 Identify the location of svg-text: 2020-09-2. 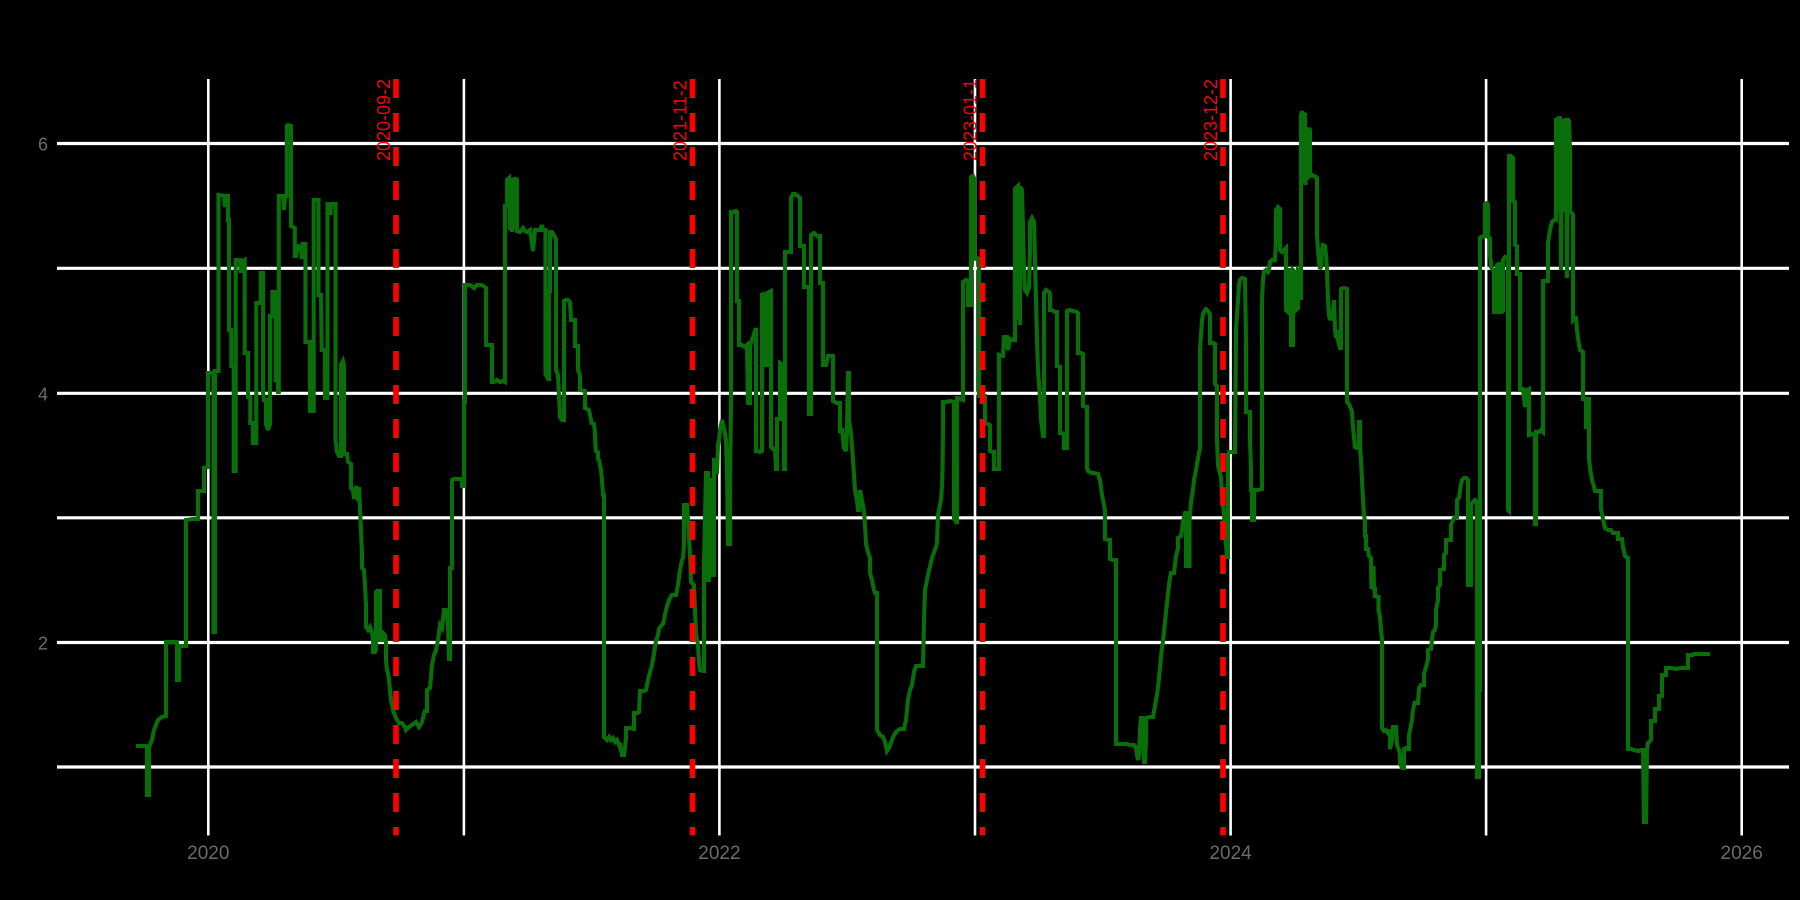
(384, 120).